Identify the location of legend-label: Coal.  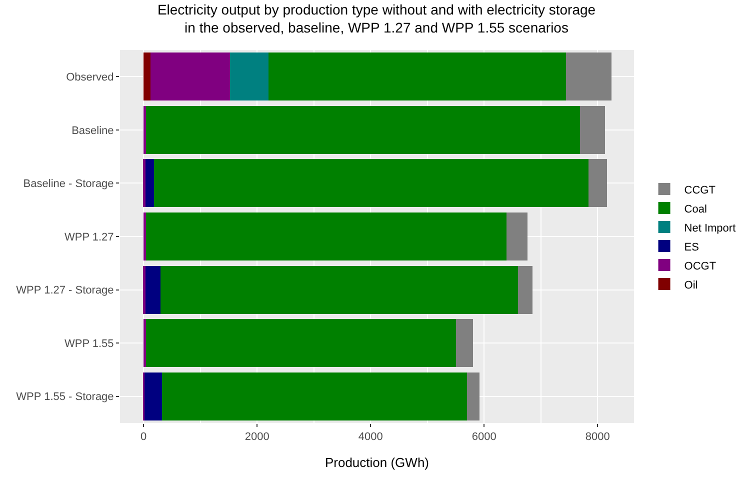
(695, 209).